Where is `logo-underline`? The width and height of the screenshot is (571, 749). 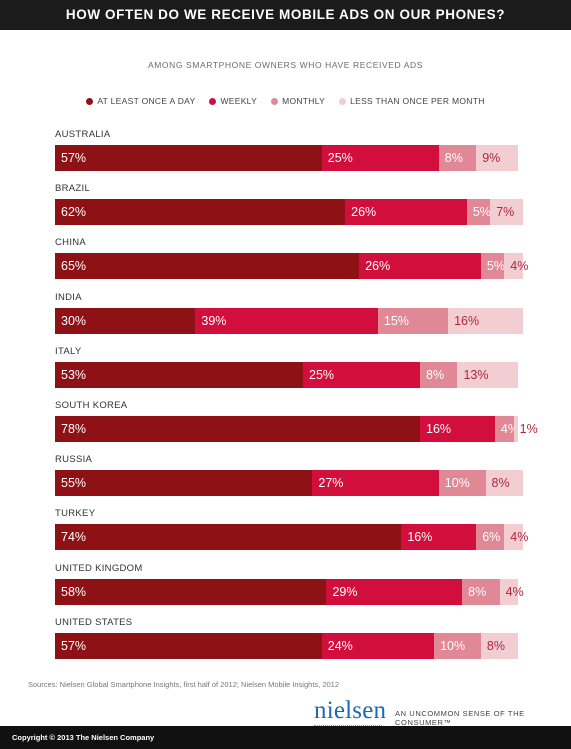 logo-underline is located at coordinates (348, 726).